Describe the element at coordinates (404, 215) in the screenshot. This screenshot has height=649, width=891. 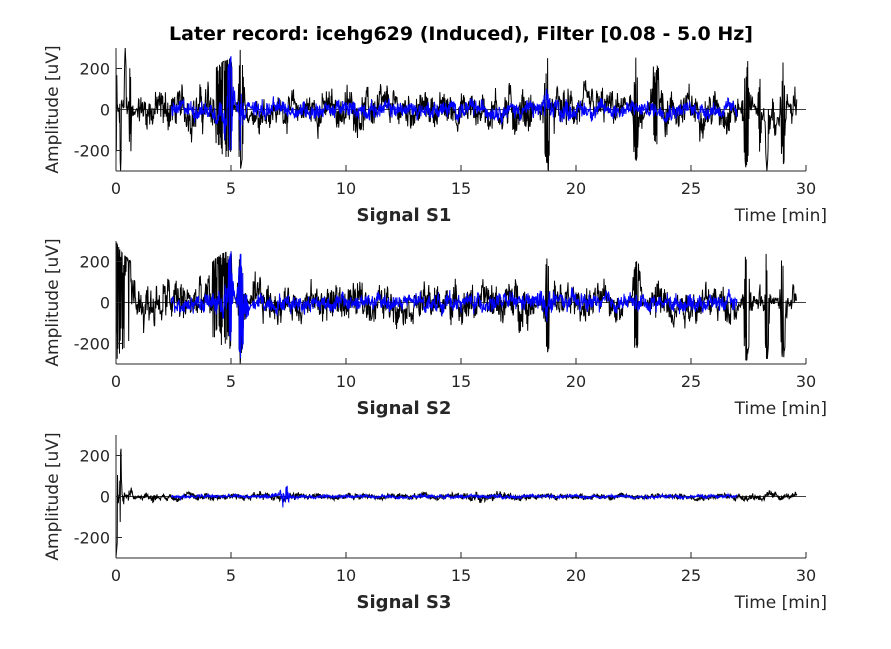
I see `x-axis-label: Signal S1` at that location.